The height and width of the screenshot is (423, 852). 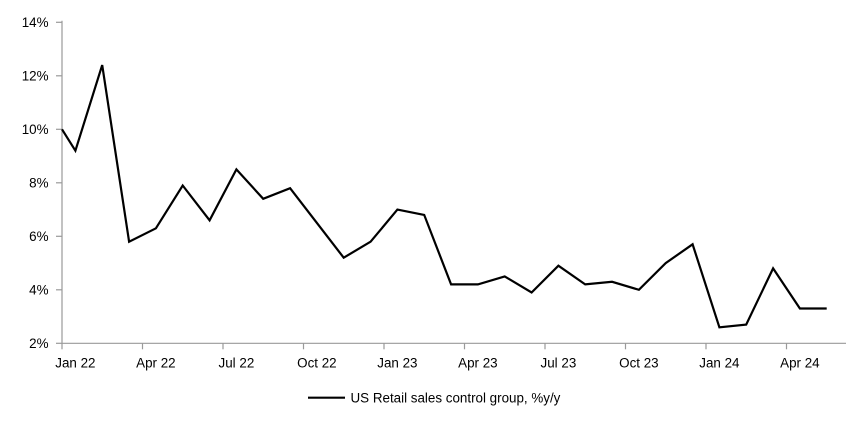 What do you see at coordinates (397, 363) in the screenshot?
I see `x-axis-tick-label: Jan 23` at bounding box center [397, 363].